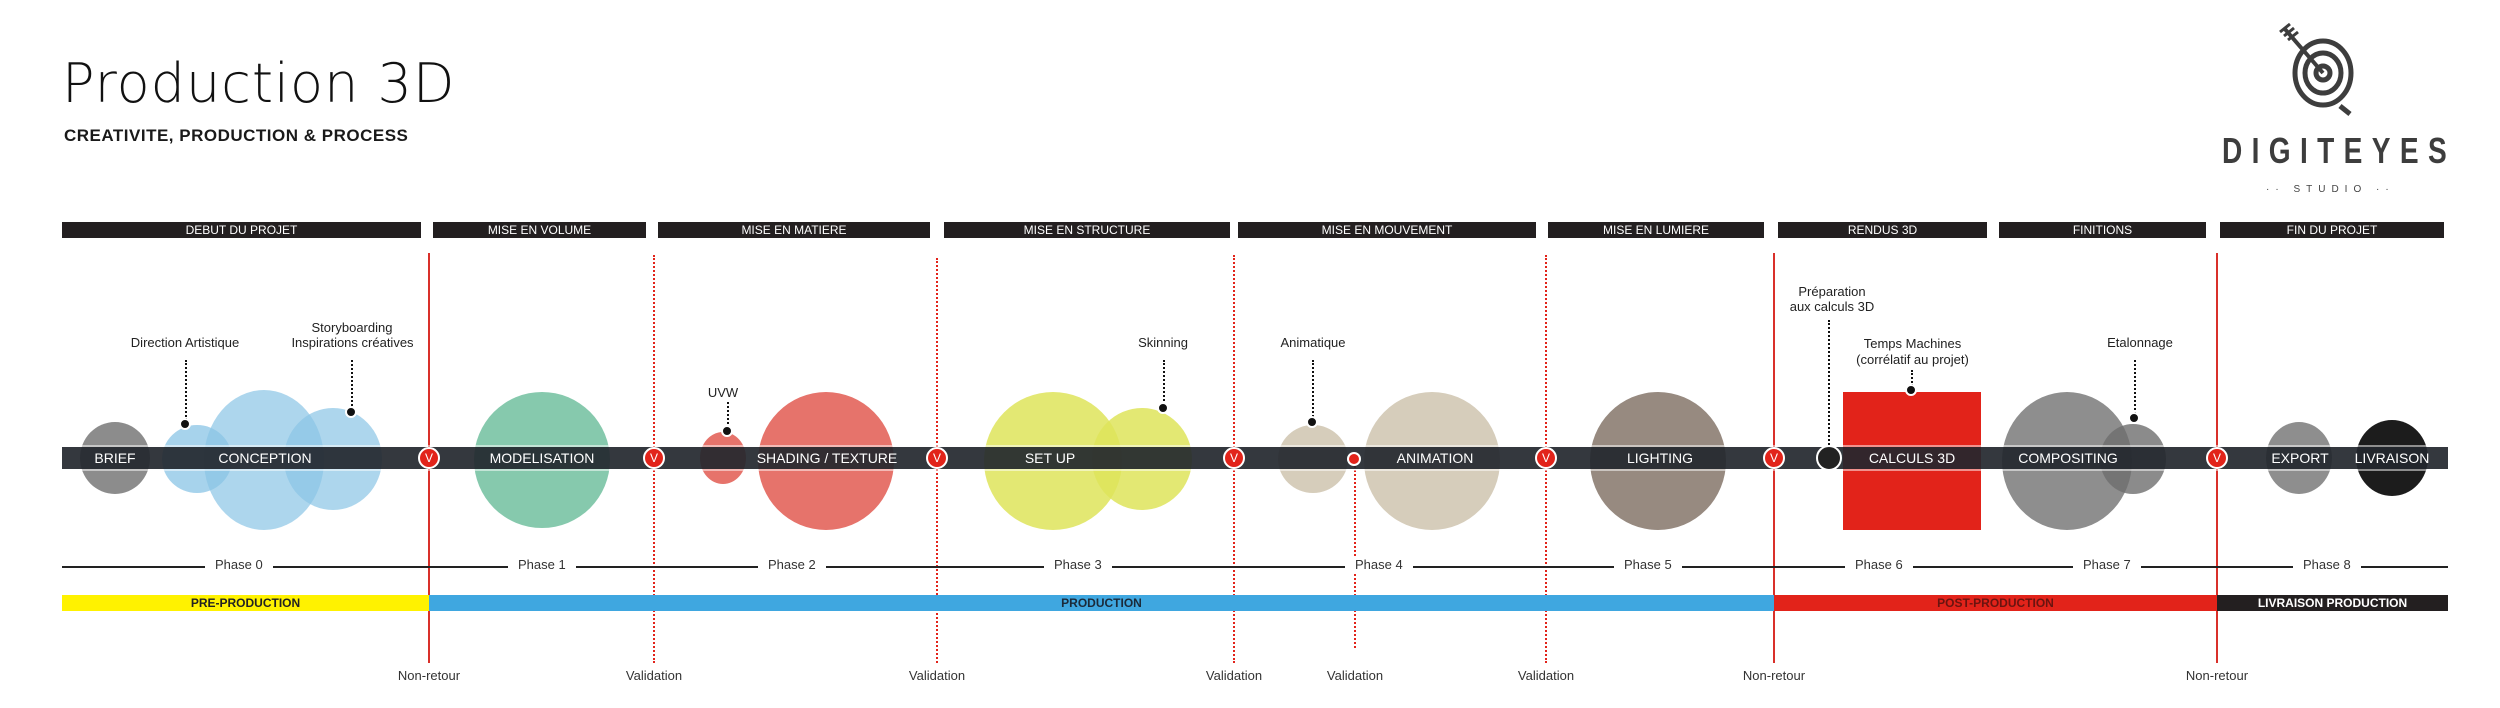 The image size is (2500, 708). Describe the element at coordinates (1829, 382) in the screenshot. I see `pin-line-preparation` at that location.